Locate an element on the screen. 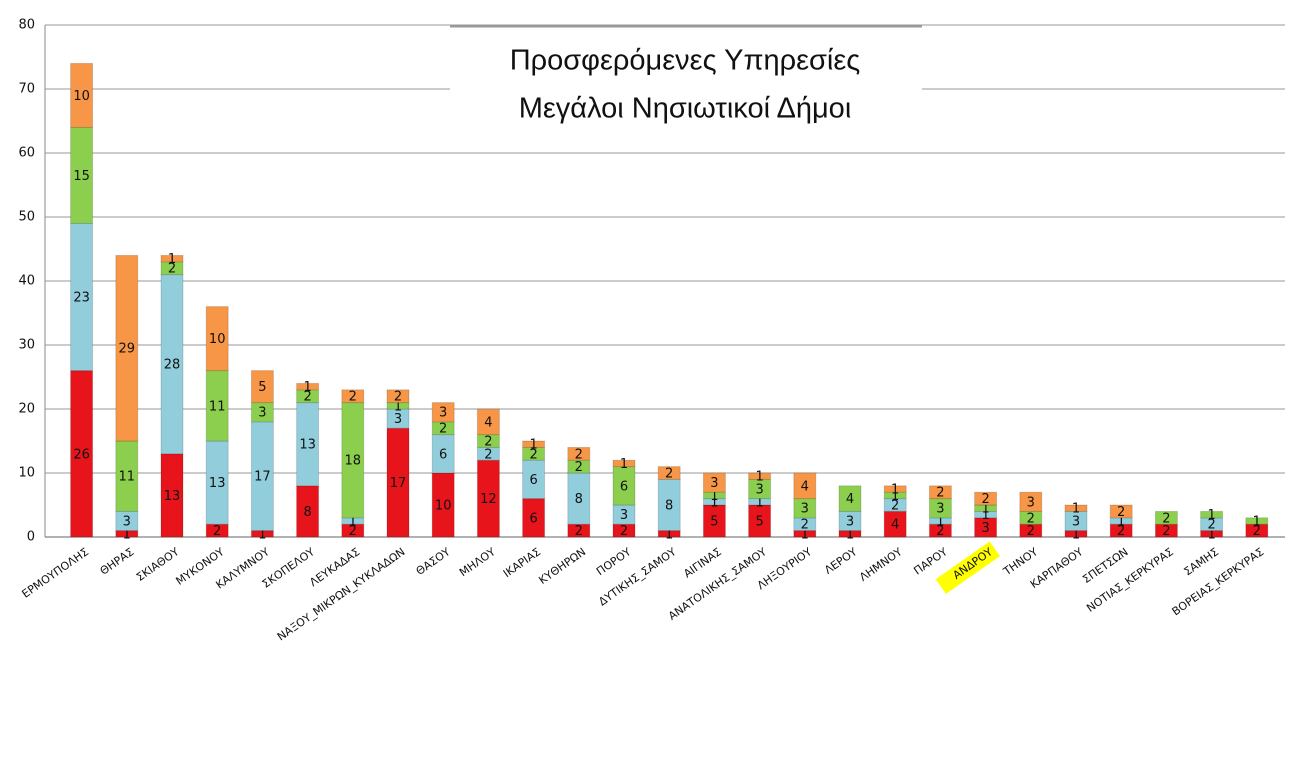 The image size is (1295, 759). x-tick-label: ΔΥΤΙΚΗΣ_ΣΑΜΟΥ is located at coordinates (637, 576).